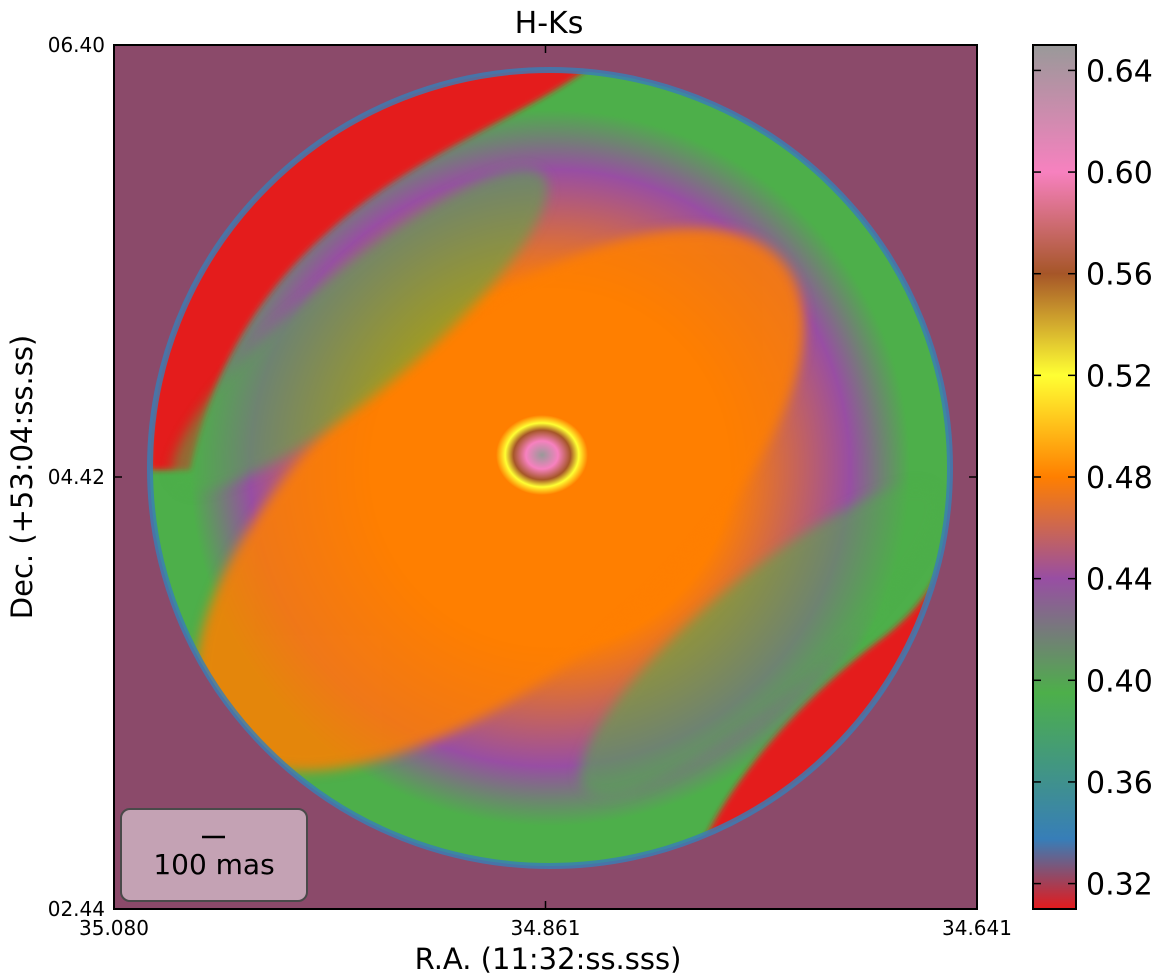 This screenshot has height=980, width=1158. I want to click on colorbar-tick-label: 0.40, so click(1119, 681).